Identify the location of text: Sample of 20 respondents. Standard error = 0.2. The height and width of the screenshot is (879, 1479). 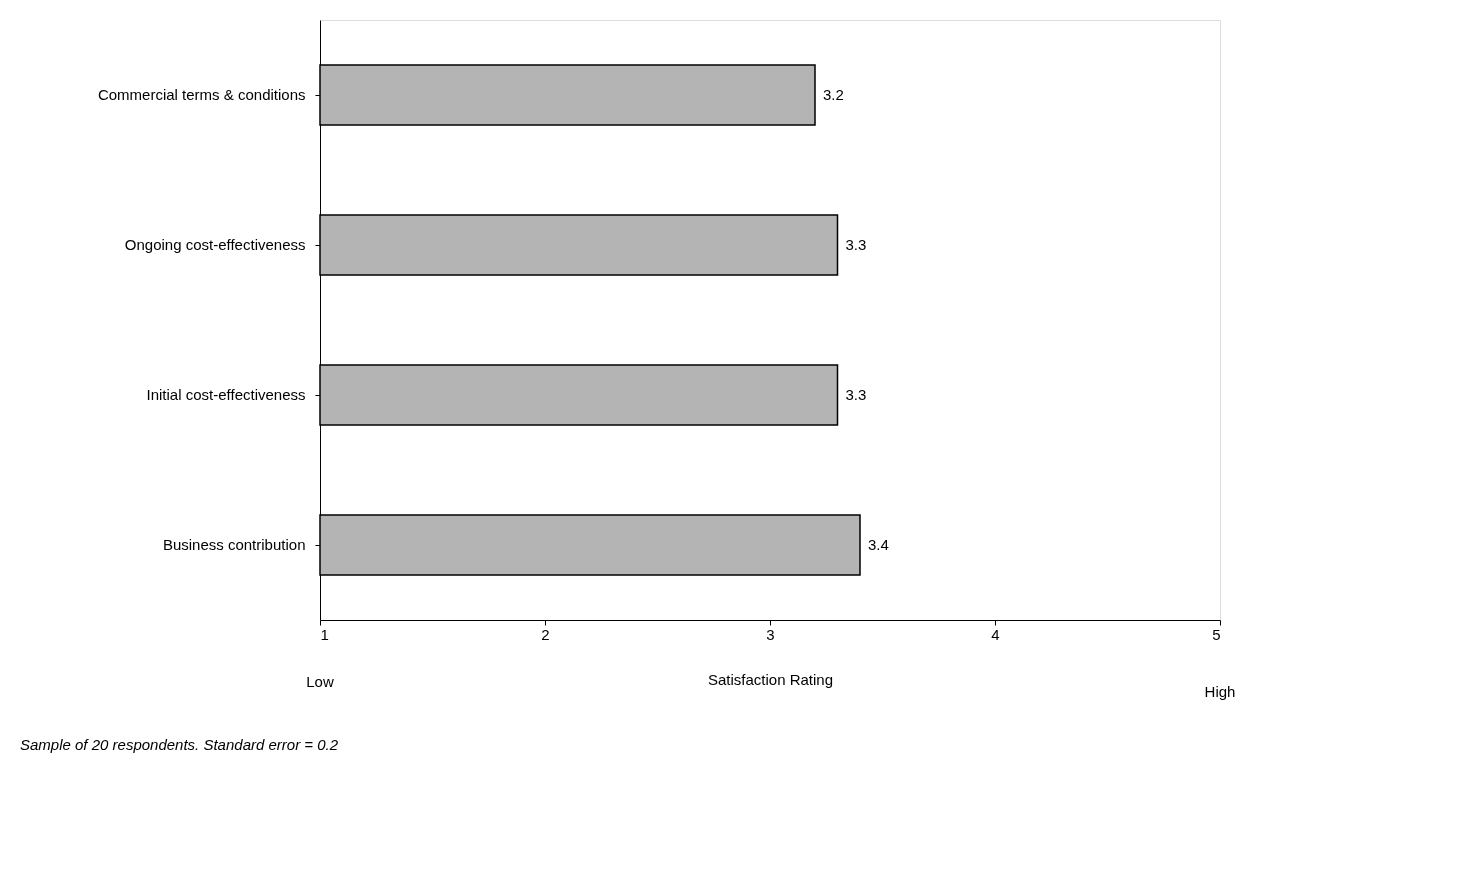
(179, 744).